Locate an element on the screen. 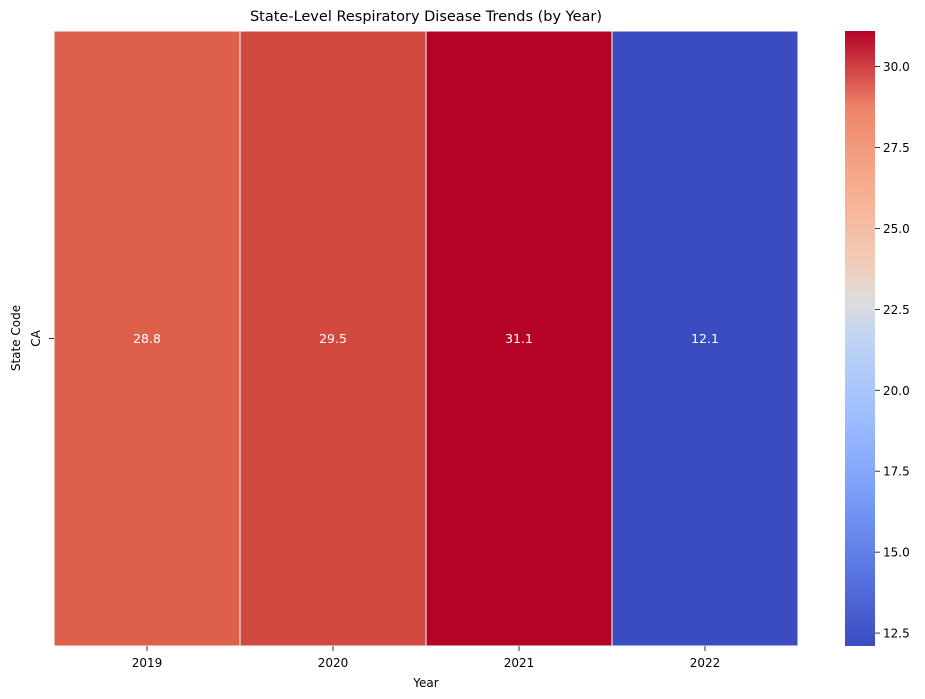 This screenshot has height=699, width=925. x-axis-label: Year is located at coordinates (425, 683).